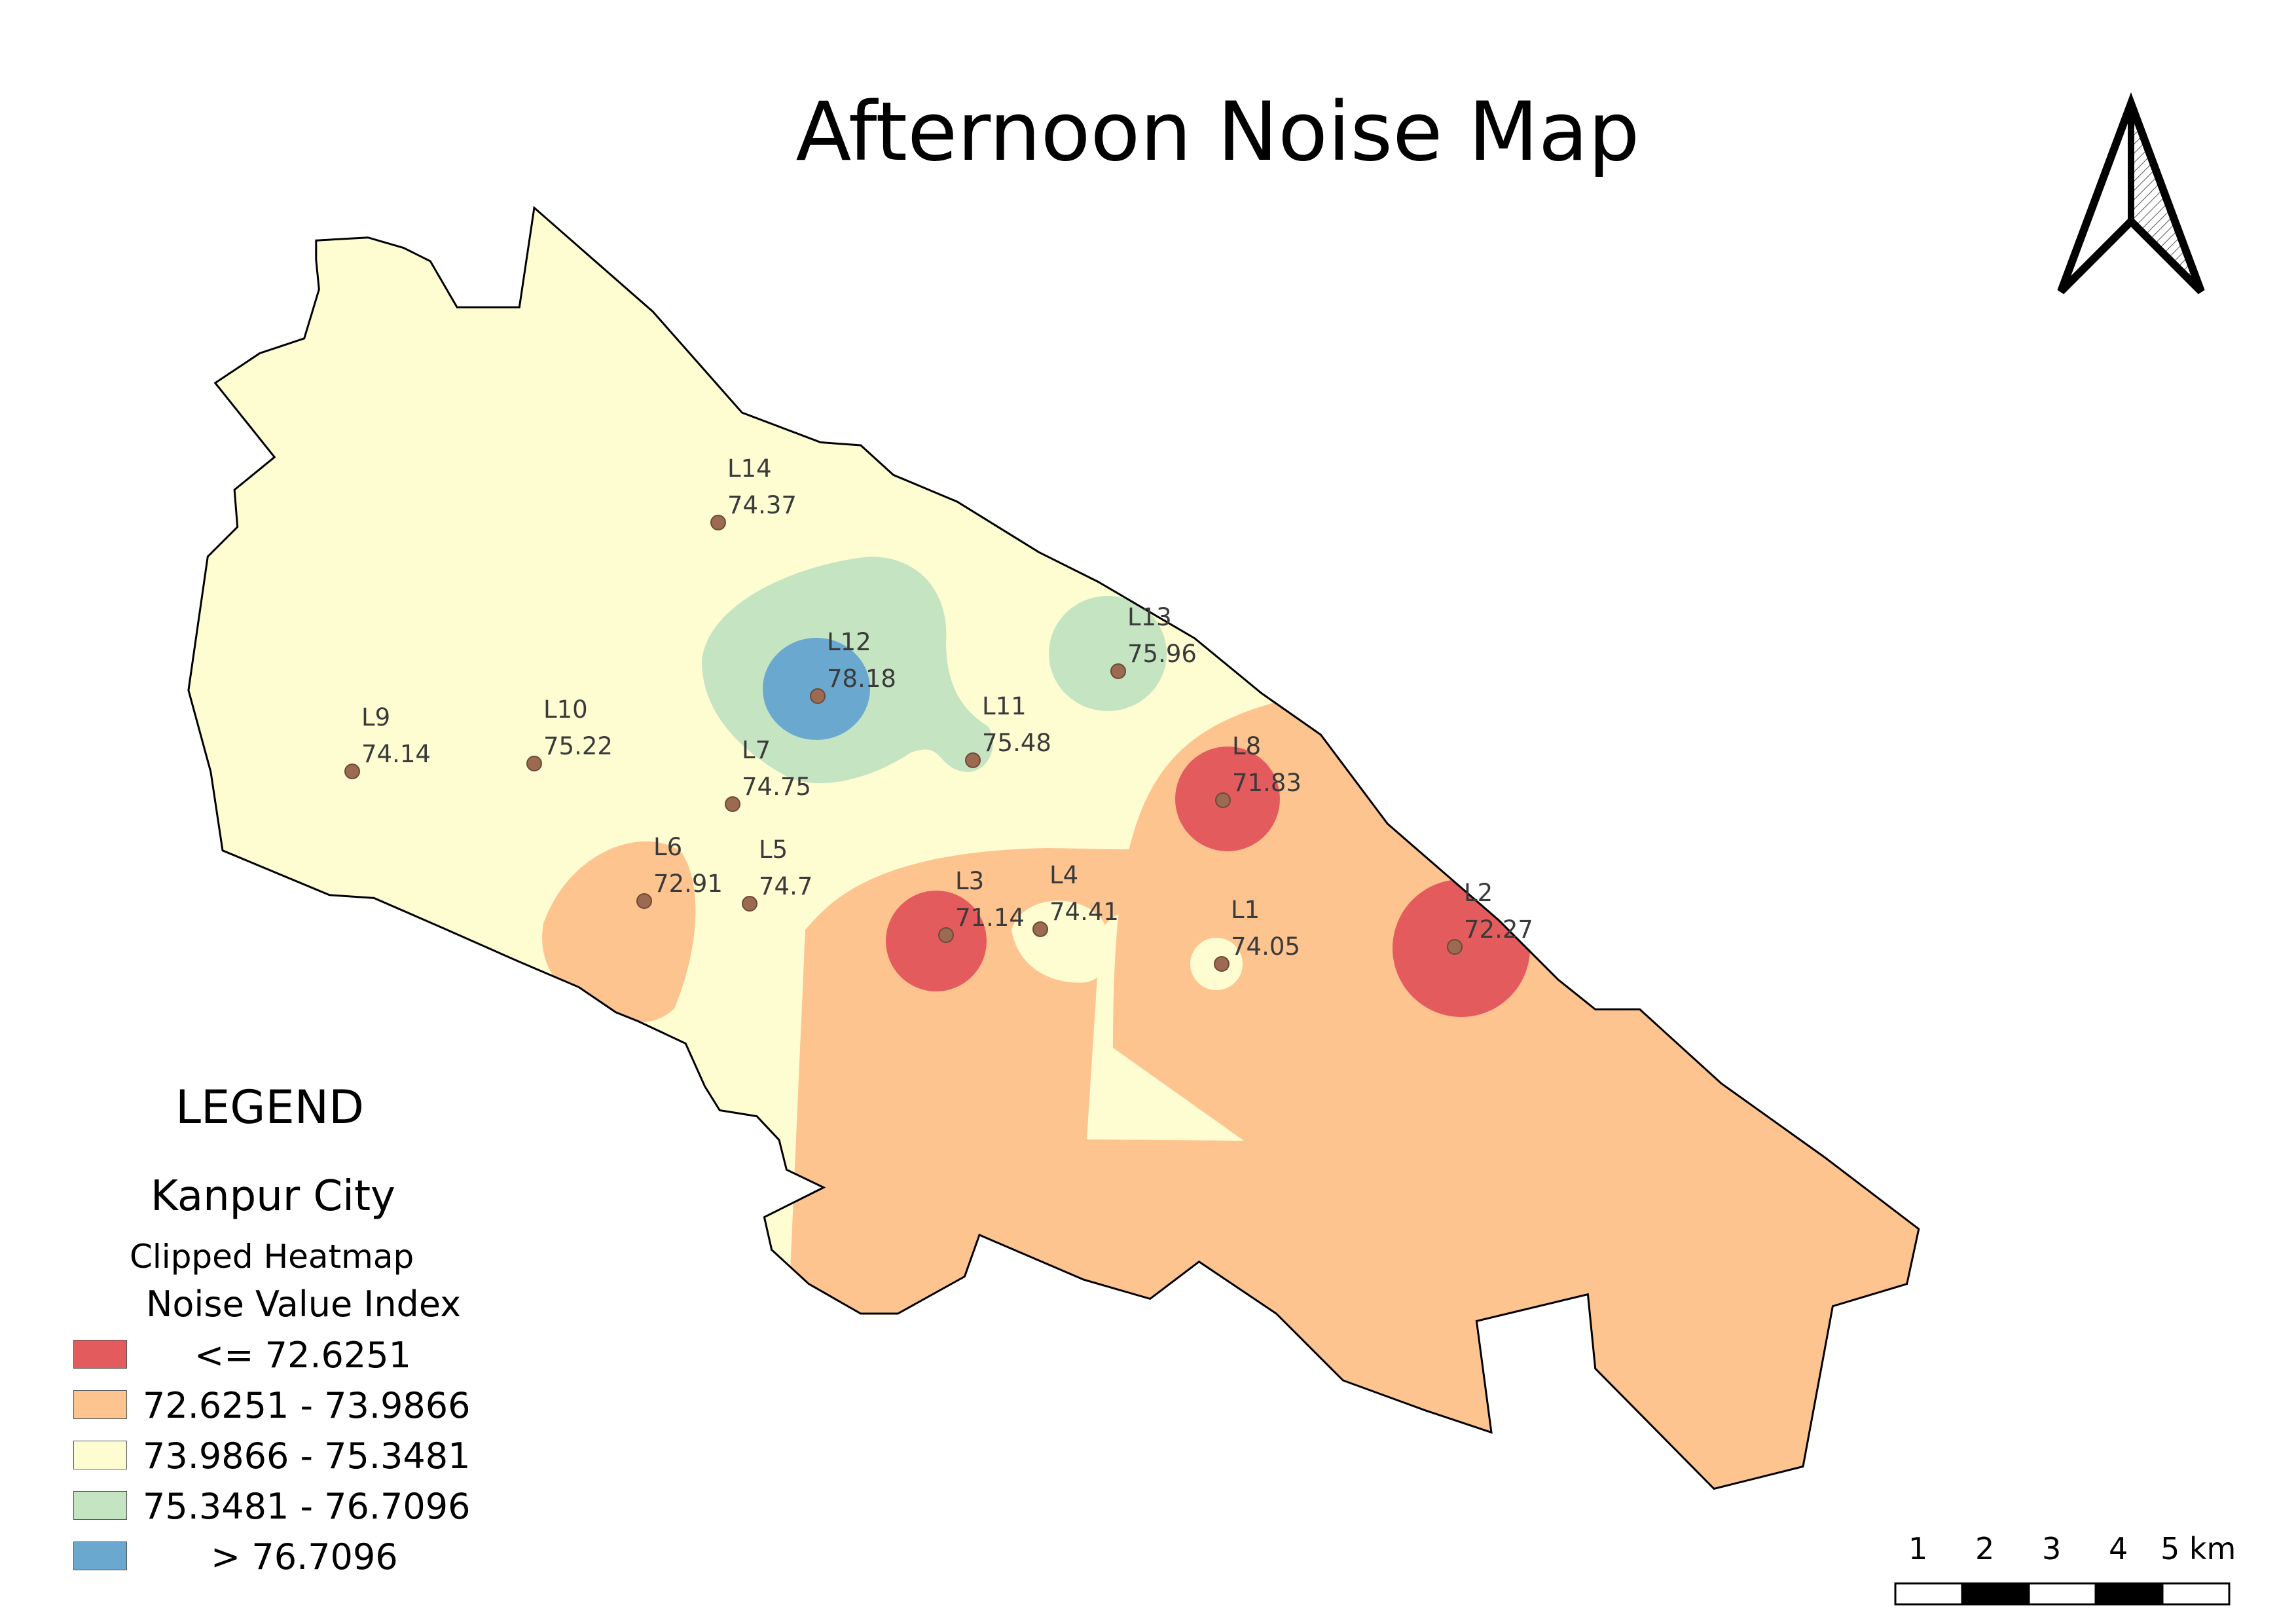 The image size is (2296, 1624). I want to click on sample-point-id: L7, so click(756, 750).